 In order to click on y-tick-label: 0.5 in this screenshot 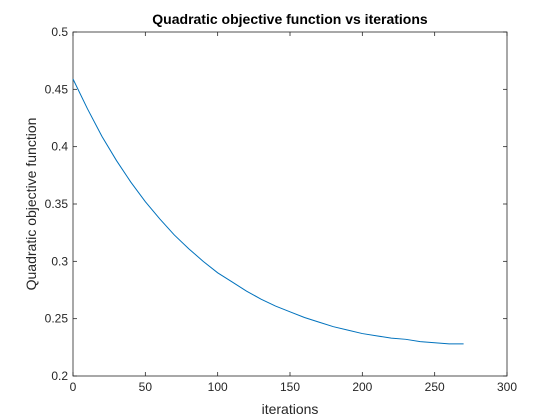, I will do `click(59, 32)`.